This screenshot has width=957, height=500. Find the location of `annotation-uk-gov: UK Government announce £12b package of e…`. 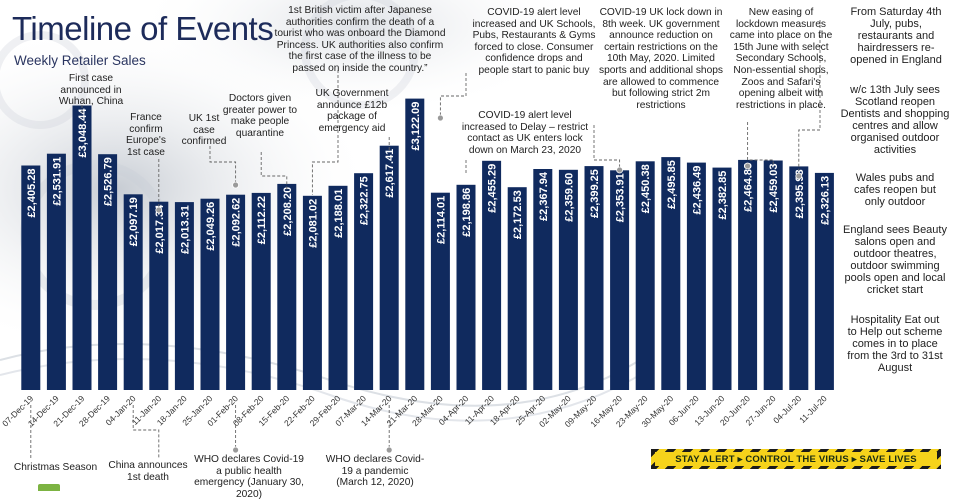

annotation-uk-gov: UK Government announce £12b package of e… is located at coordinates (352, 111).